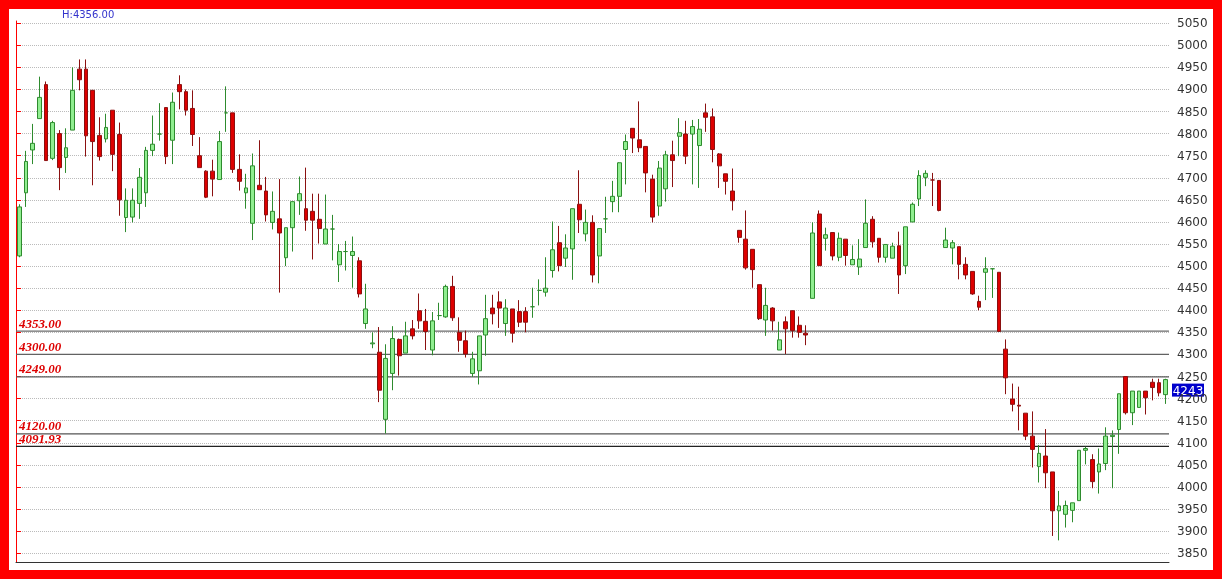 Image resolution: width=1222 pixels, height=579 pixels. I want to click on y-tick-label: 4050, so click(1192, 464).